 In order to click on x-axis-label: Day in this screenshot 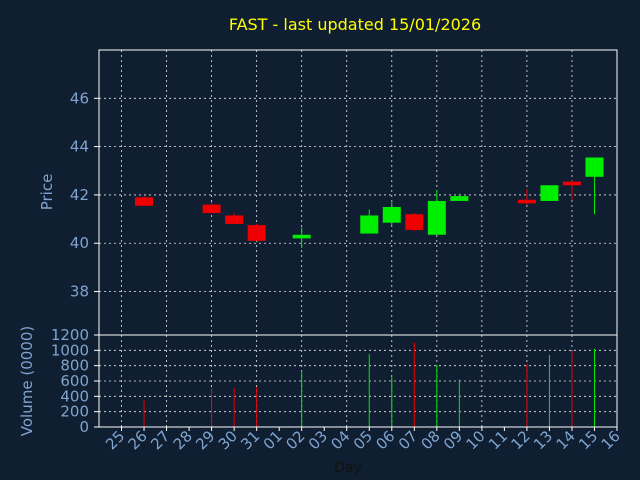, I will do `click(348, 468)`.